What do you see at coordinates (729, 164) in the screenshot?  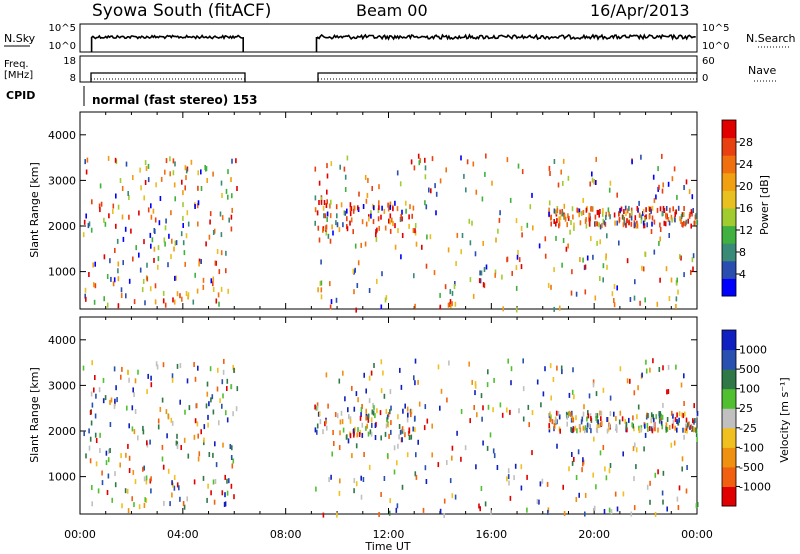 I see `power-colorbar-segment` at bounding box center [729, 164].